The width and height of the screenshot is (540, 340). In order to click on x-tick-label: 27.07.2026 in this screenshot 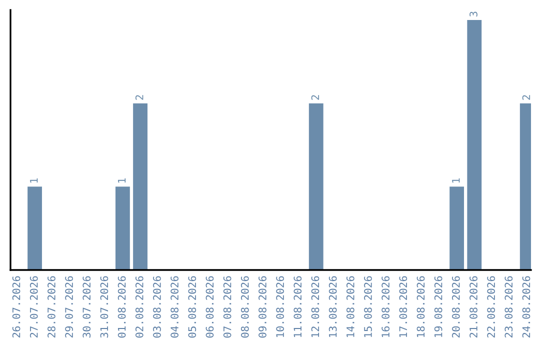, I will do `click(34, 307)`.